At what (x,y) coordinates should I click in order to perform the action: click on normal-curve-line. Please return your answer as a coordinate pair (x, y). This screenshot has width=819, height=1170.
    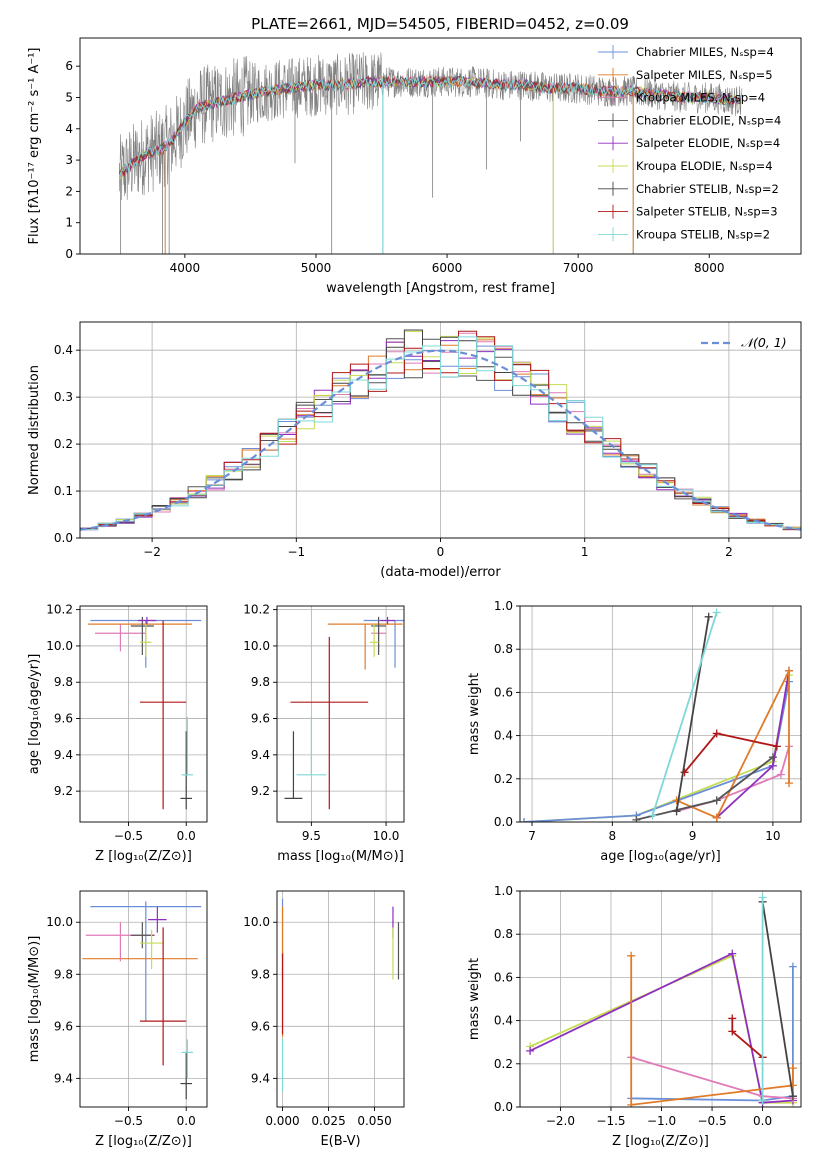
    Looking at the image, I should click on (440, 440).